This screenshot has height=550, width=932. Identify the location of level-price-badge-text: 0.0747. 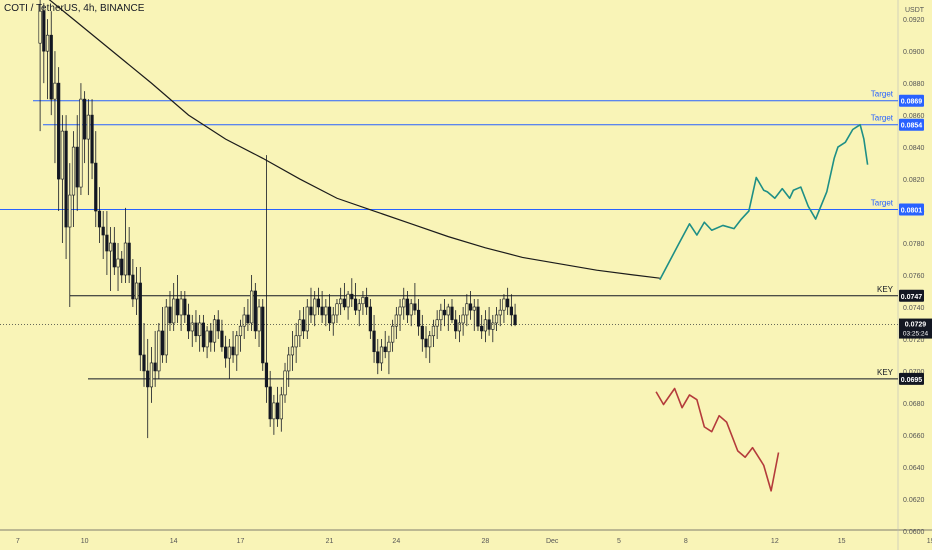
(912, 297).